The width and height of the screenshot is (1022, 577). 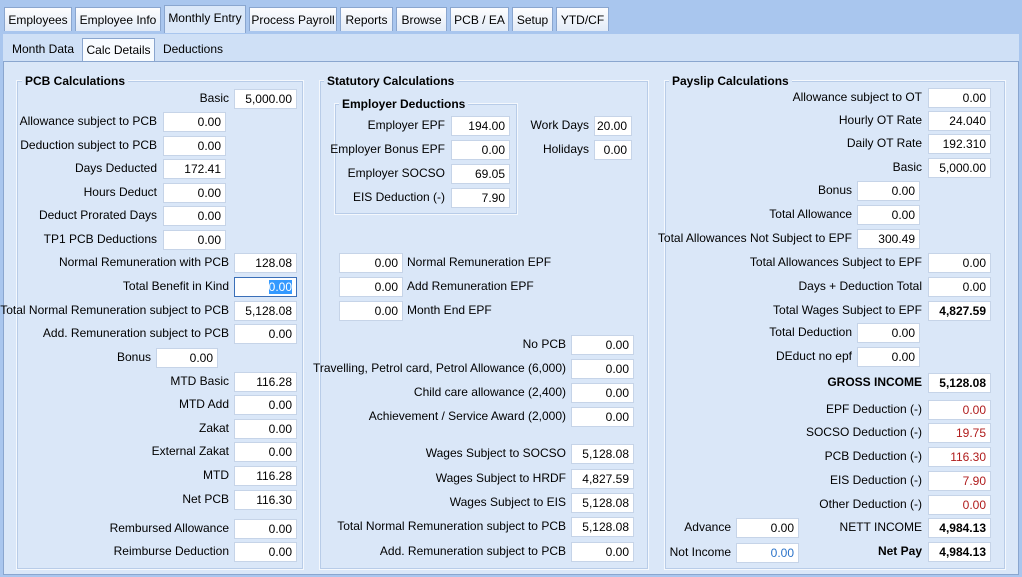 I want to click on value-field: 24.040, so click(x=959, y=121).